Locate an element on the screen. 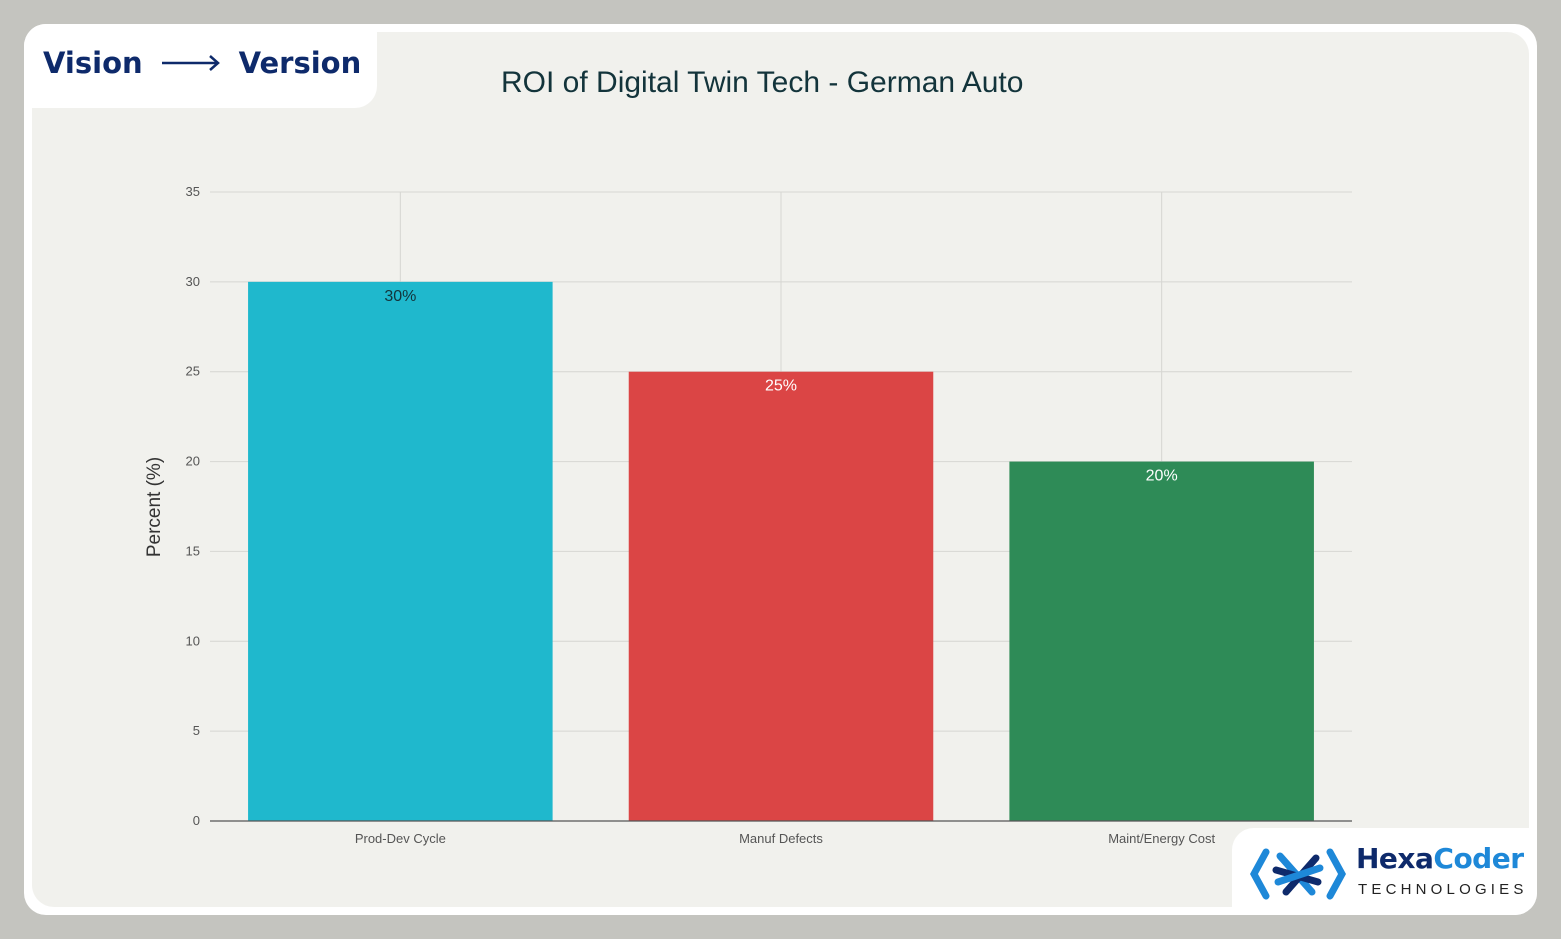 Image resolution: width=1561 pixels, height=939 pixels. y-tick-label: 15 is located at coordinates (193, 550).